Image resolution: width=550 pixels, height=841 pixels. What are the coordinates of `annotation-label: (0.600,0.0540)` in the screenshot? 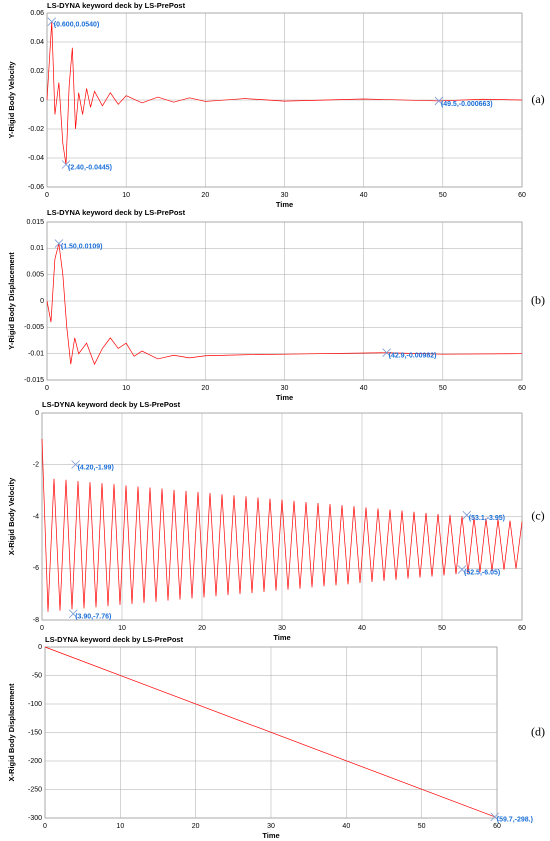 It's located at (77, 25).